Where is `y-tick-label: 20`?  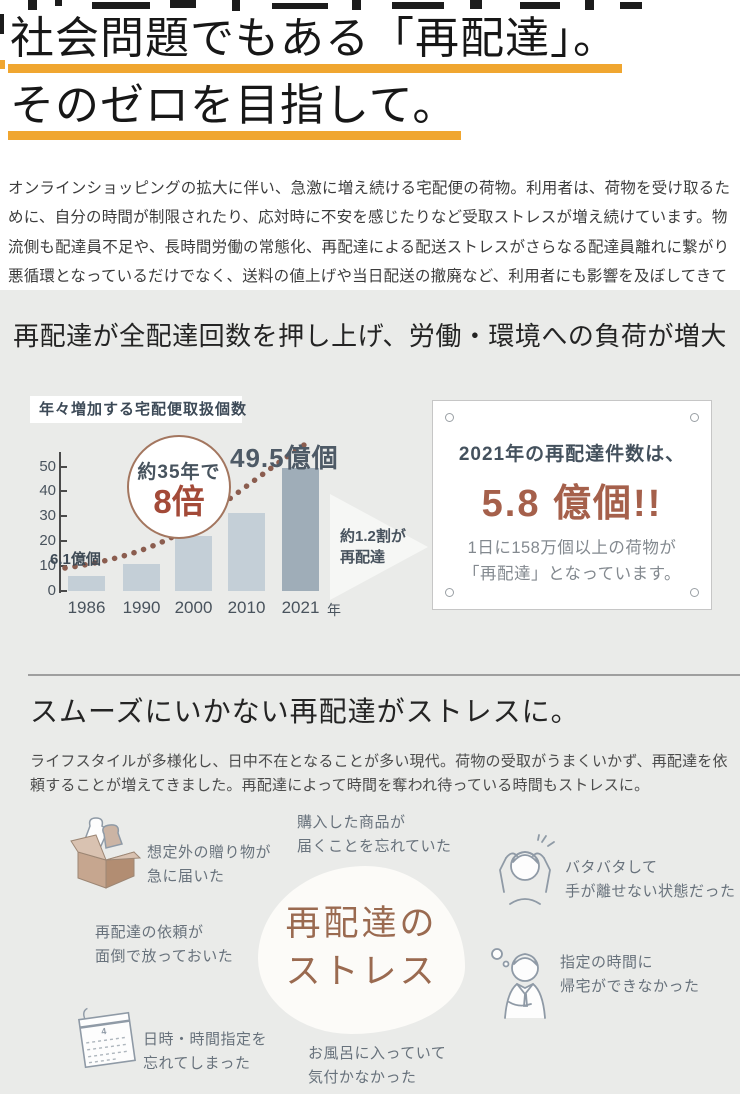
y-tick-label: 20 is located at coordinates (47, 541).